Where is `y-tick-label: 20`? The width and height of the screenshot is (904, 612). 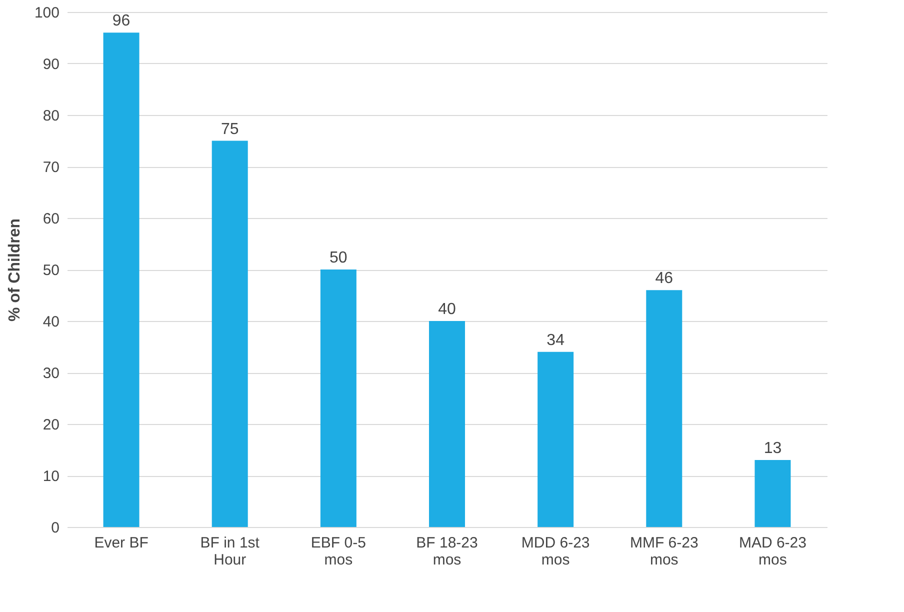 y-tick-label: 20 is located at coordinates (51, 425).